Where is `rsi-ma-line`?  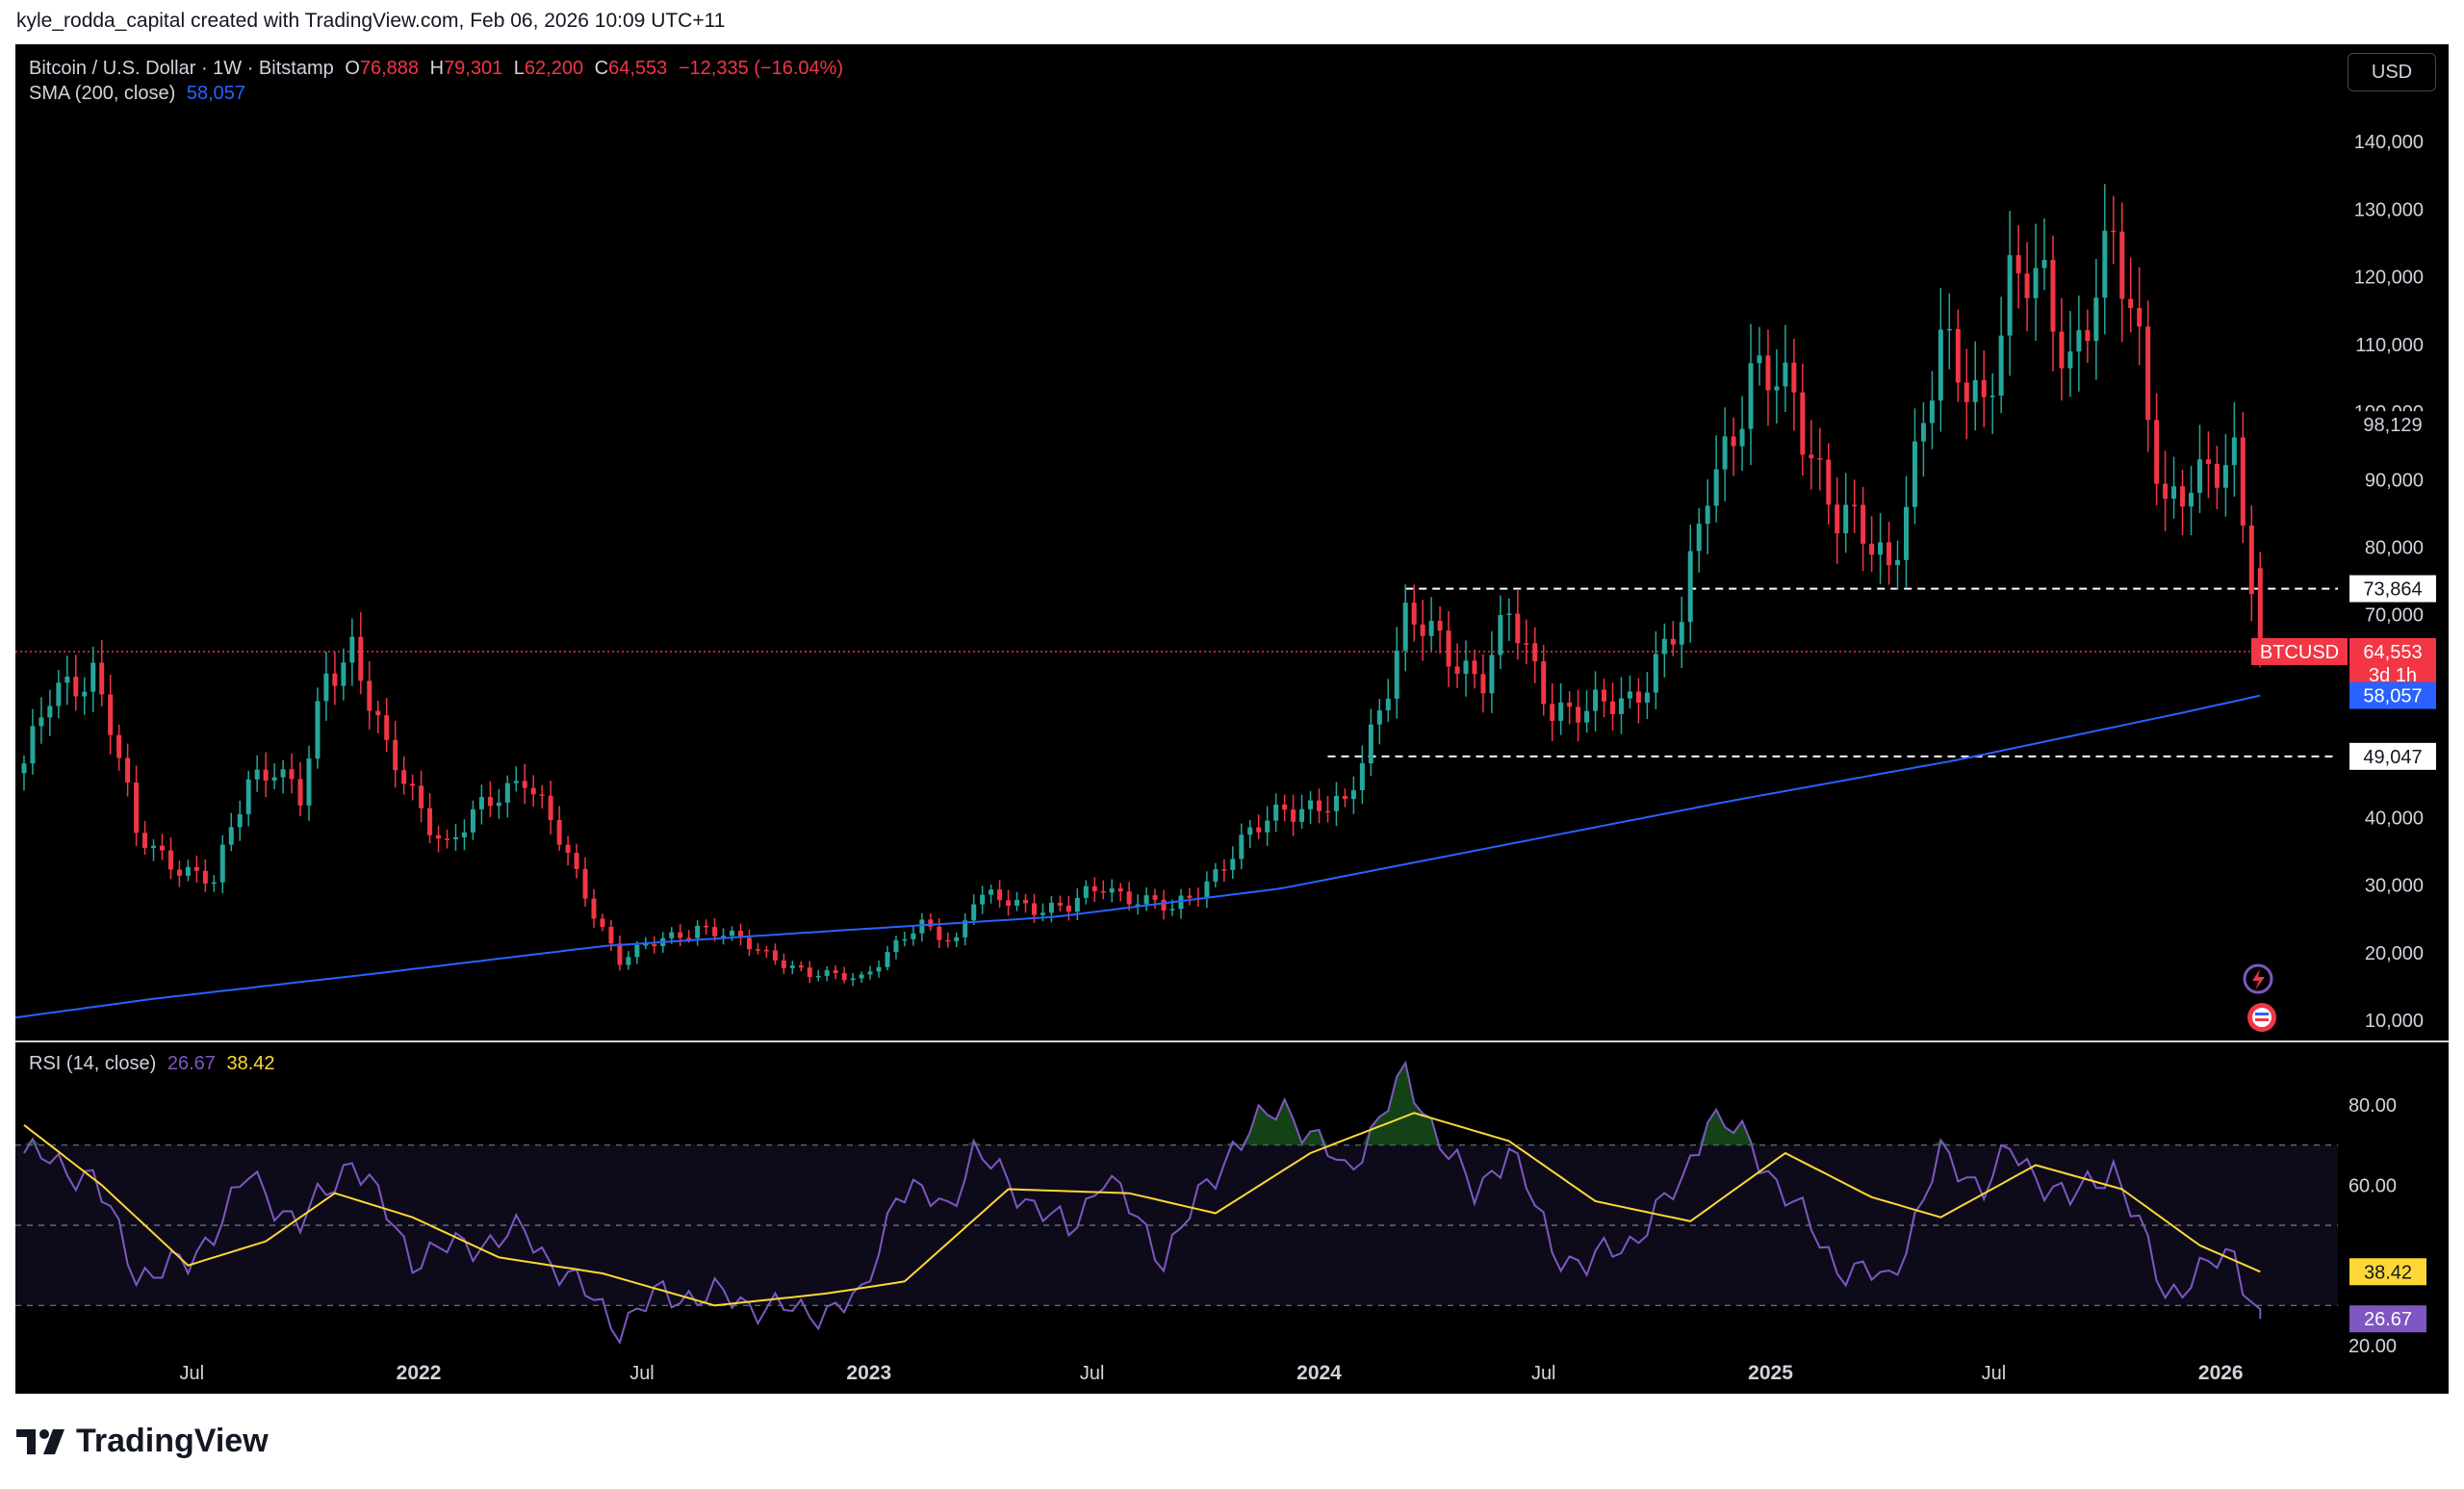 rsi-ma-line is located at coordinates (1142, 1209).